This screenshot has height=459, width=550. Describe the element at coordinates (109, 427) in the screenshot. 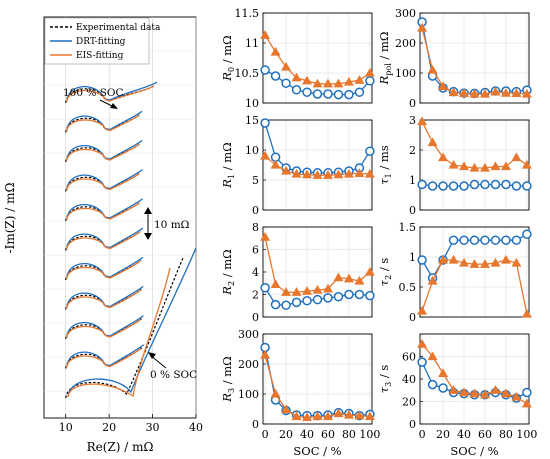

I see `nyquist-xtick-label: 20` at that location.